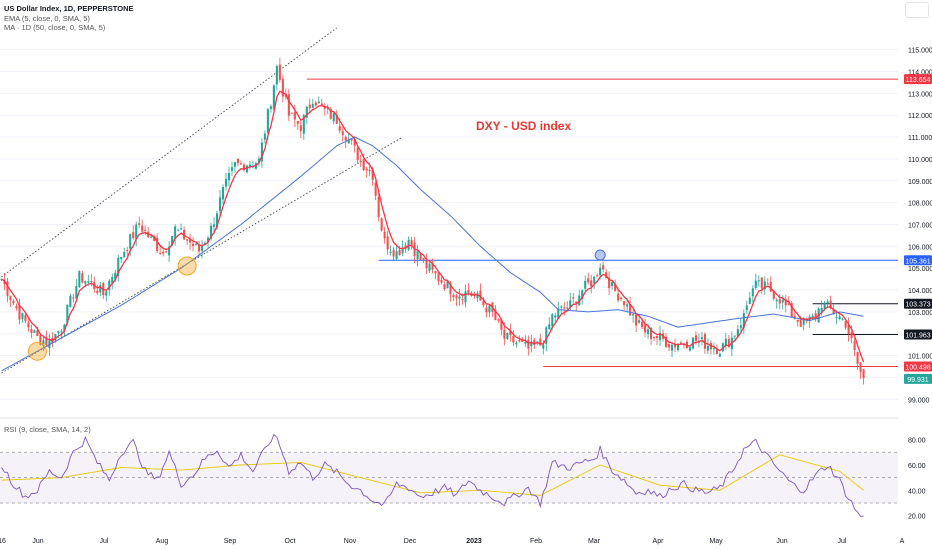  Describe the element at coordinates (524, 126) in the screenshot. I see `chart-annotation: DXY - USD index` at that location.